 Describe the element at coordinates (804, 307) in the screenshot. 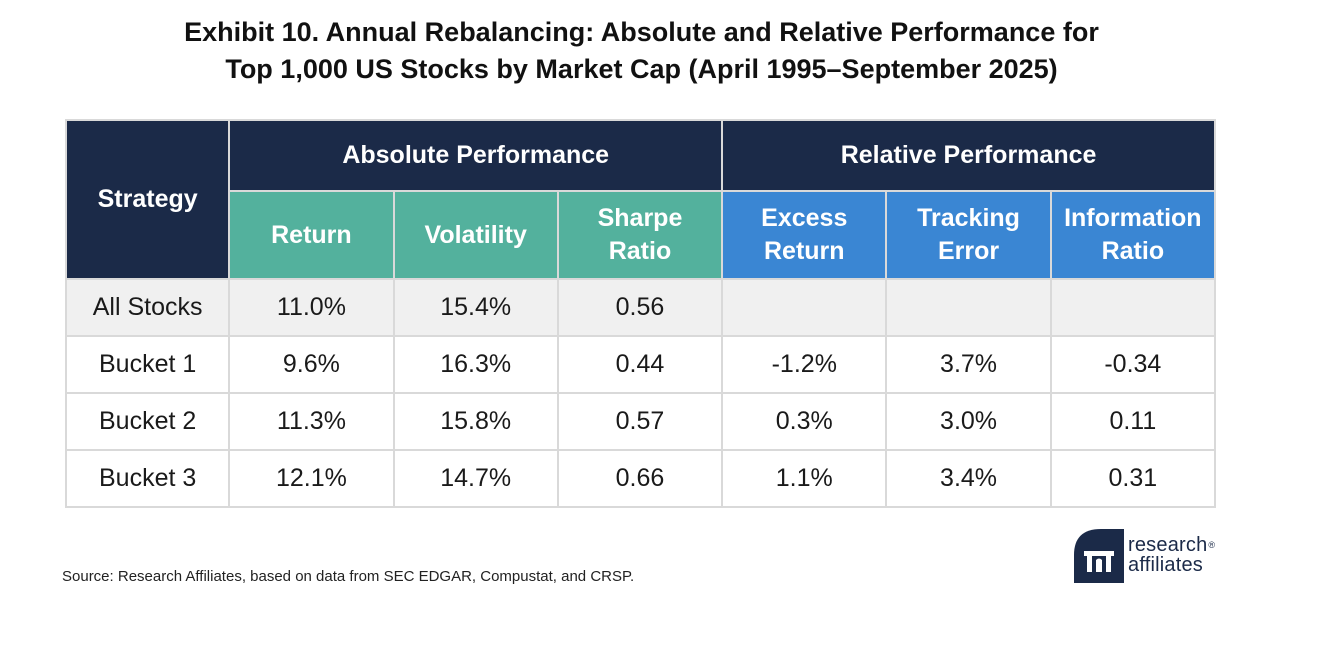

I see `excess-return-cell` at that location.